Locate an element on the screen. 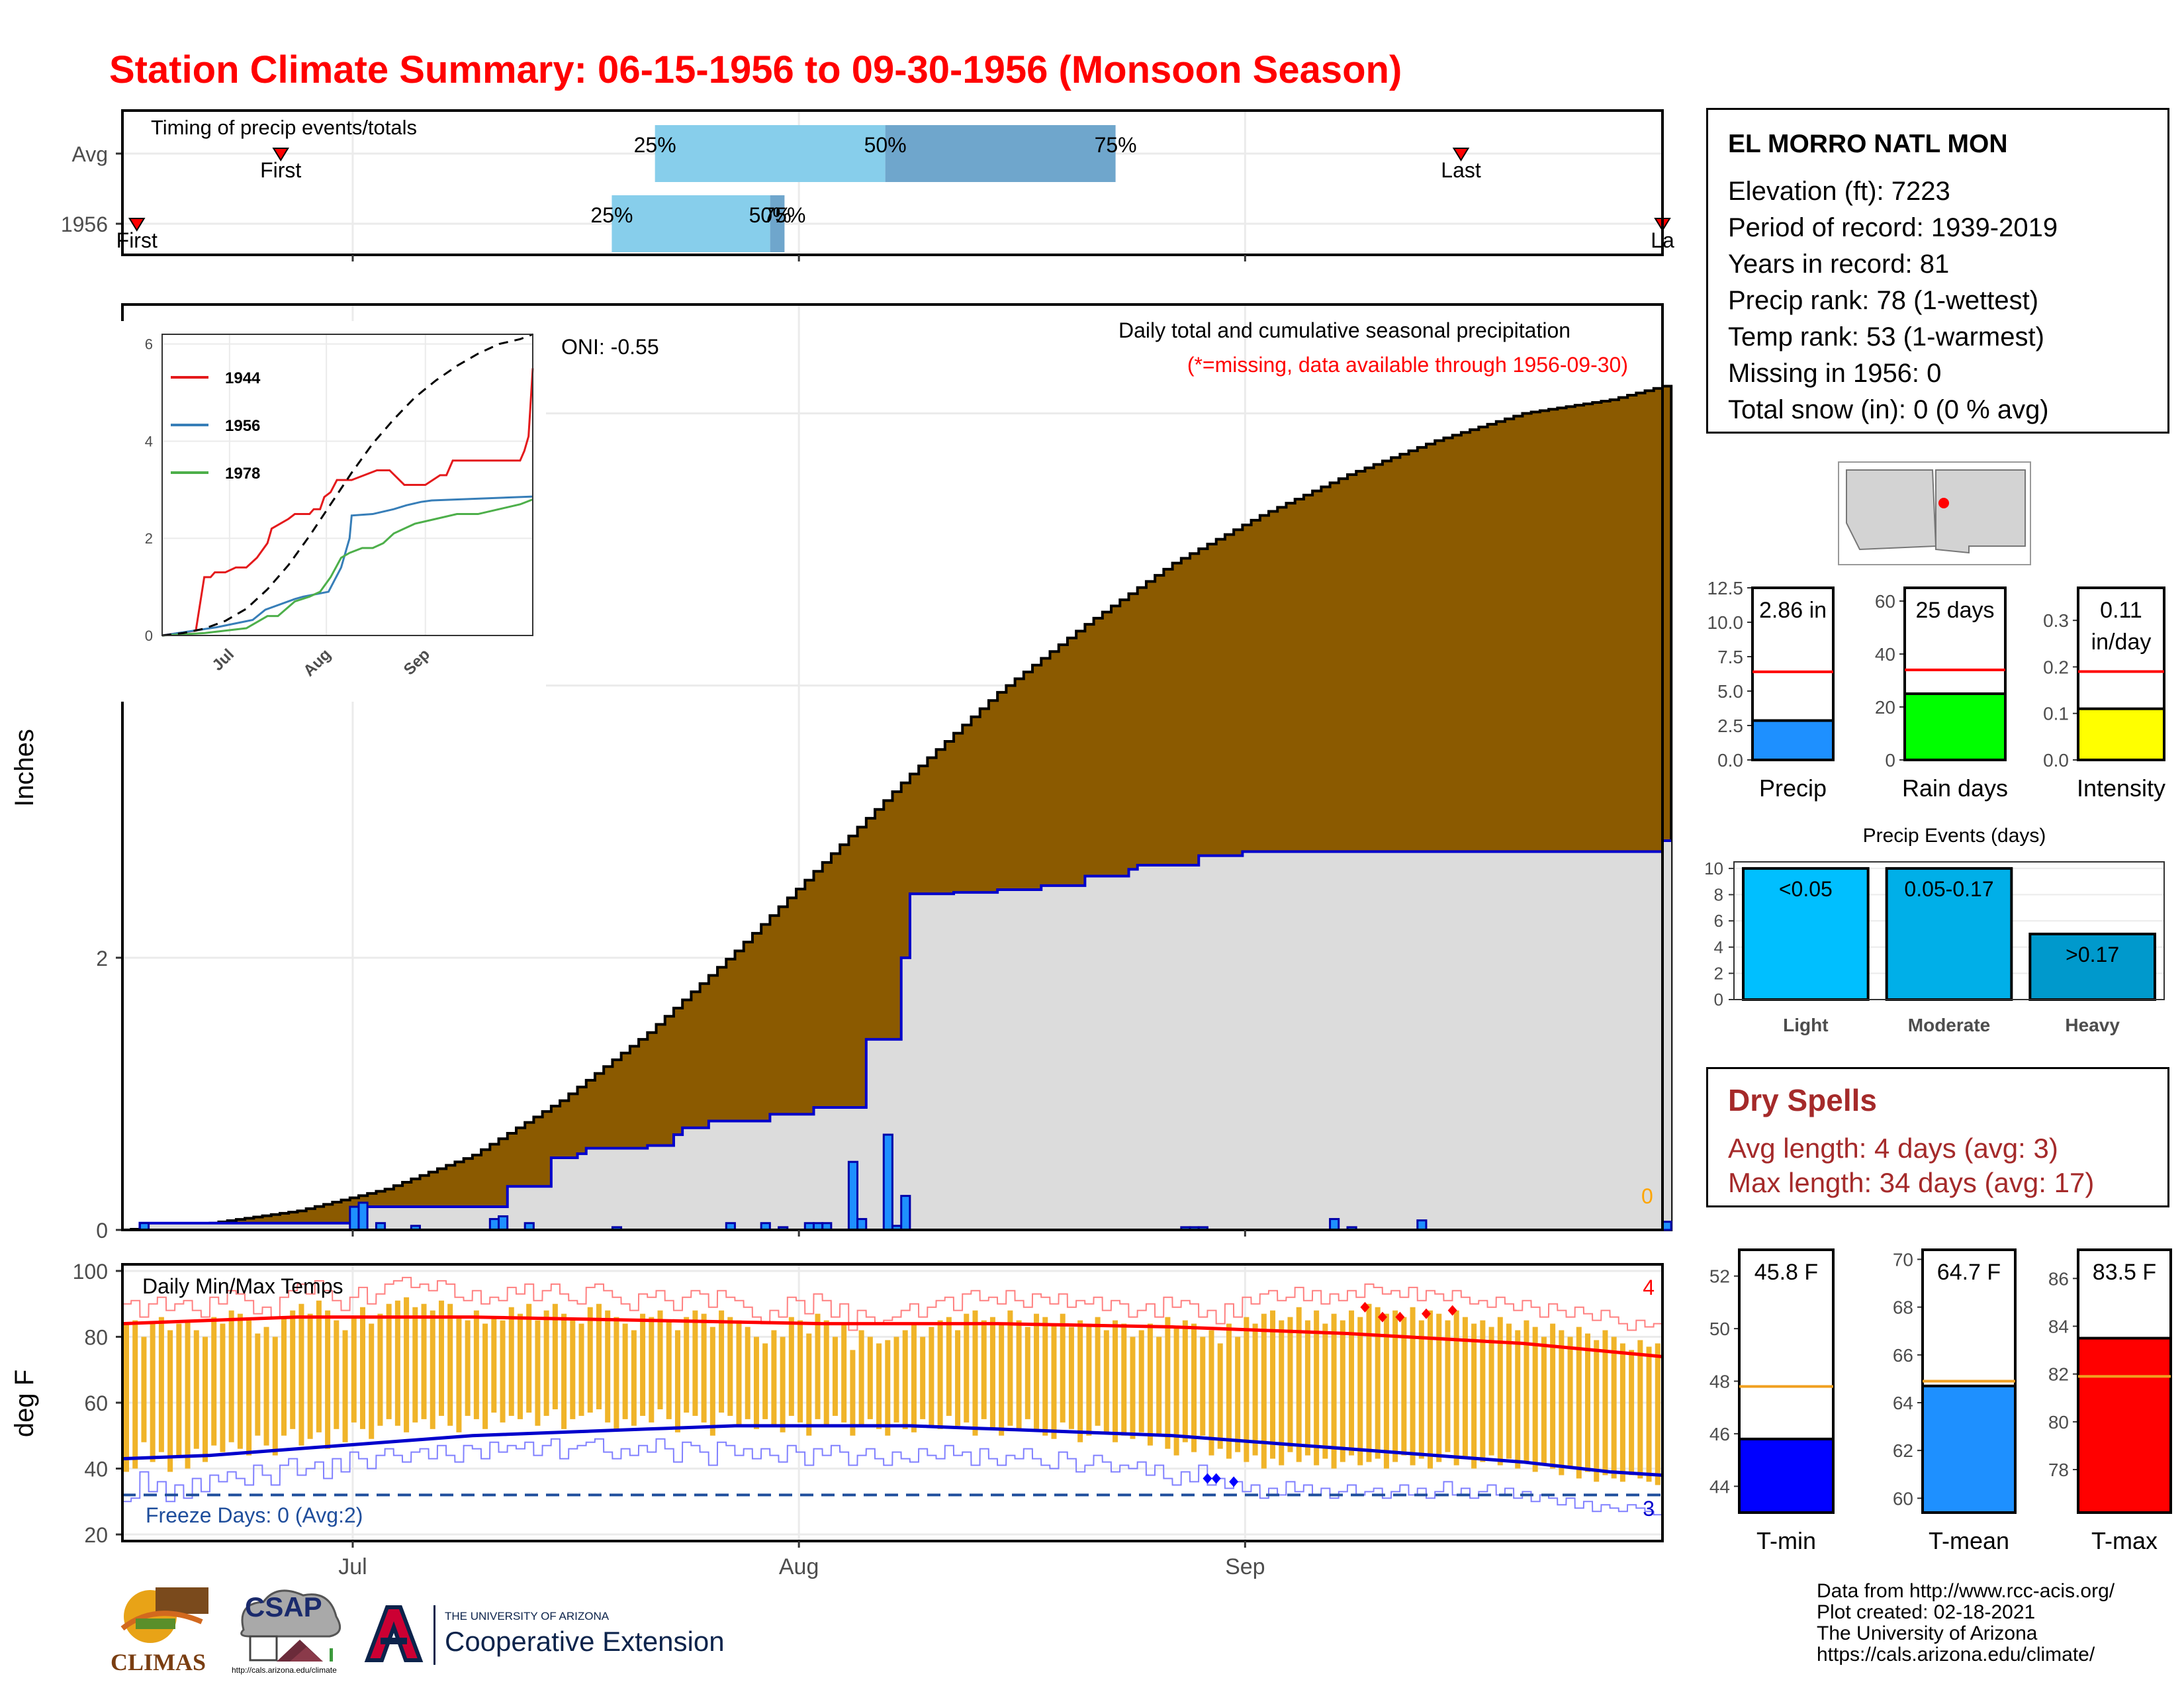  timing-title: Timing of precip events/totals is located at coordinates (284, 127).